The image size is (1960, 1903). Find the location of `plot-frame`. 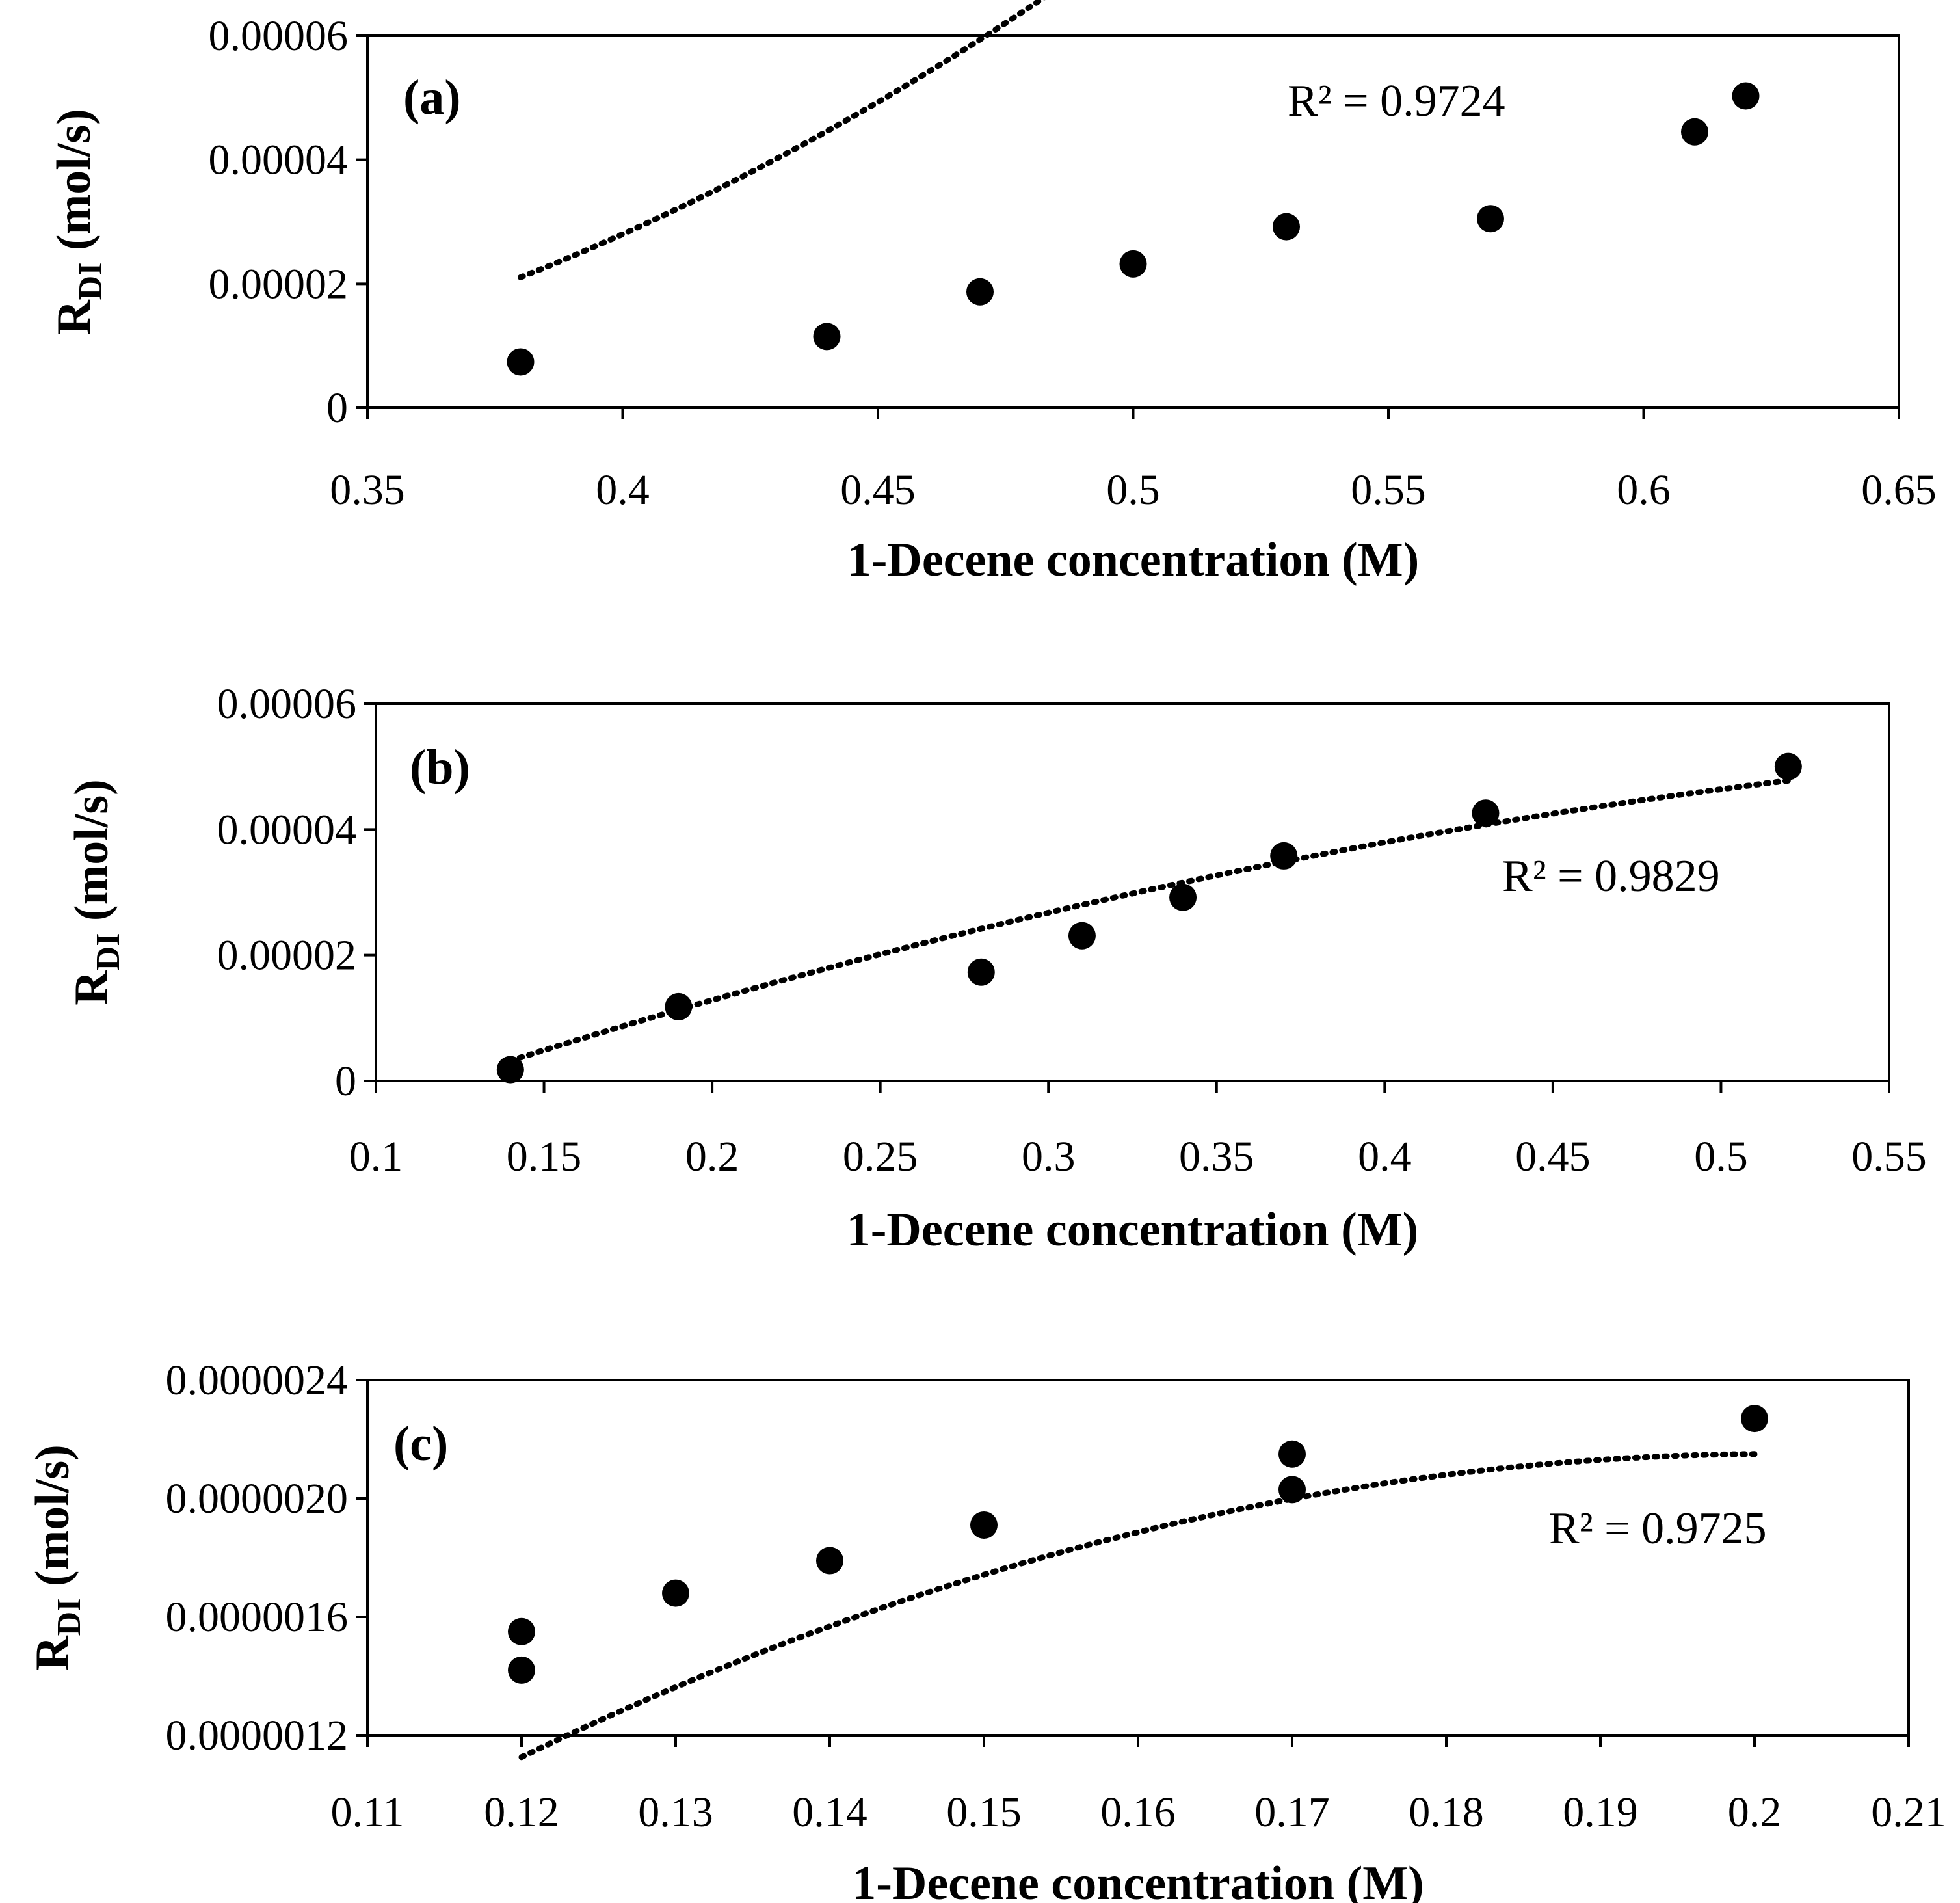

plot-frame is located at coordinates (1138, 1558).